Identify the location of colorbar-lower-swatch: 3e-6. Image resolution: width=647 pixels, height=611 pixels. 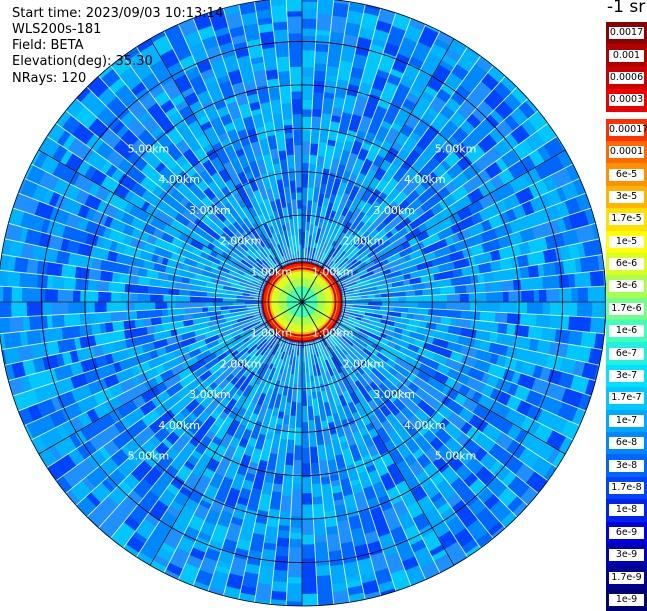
(626, 286).